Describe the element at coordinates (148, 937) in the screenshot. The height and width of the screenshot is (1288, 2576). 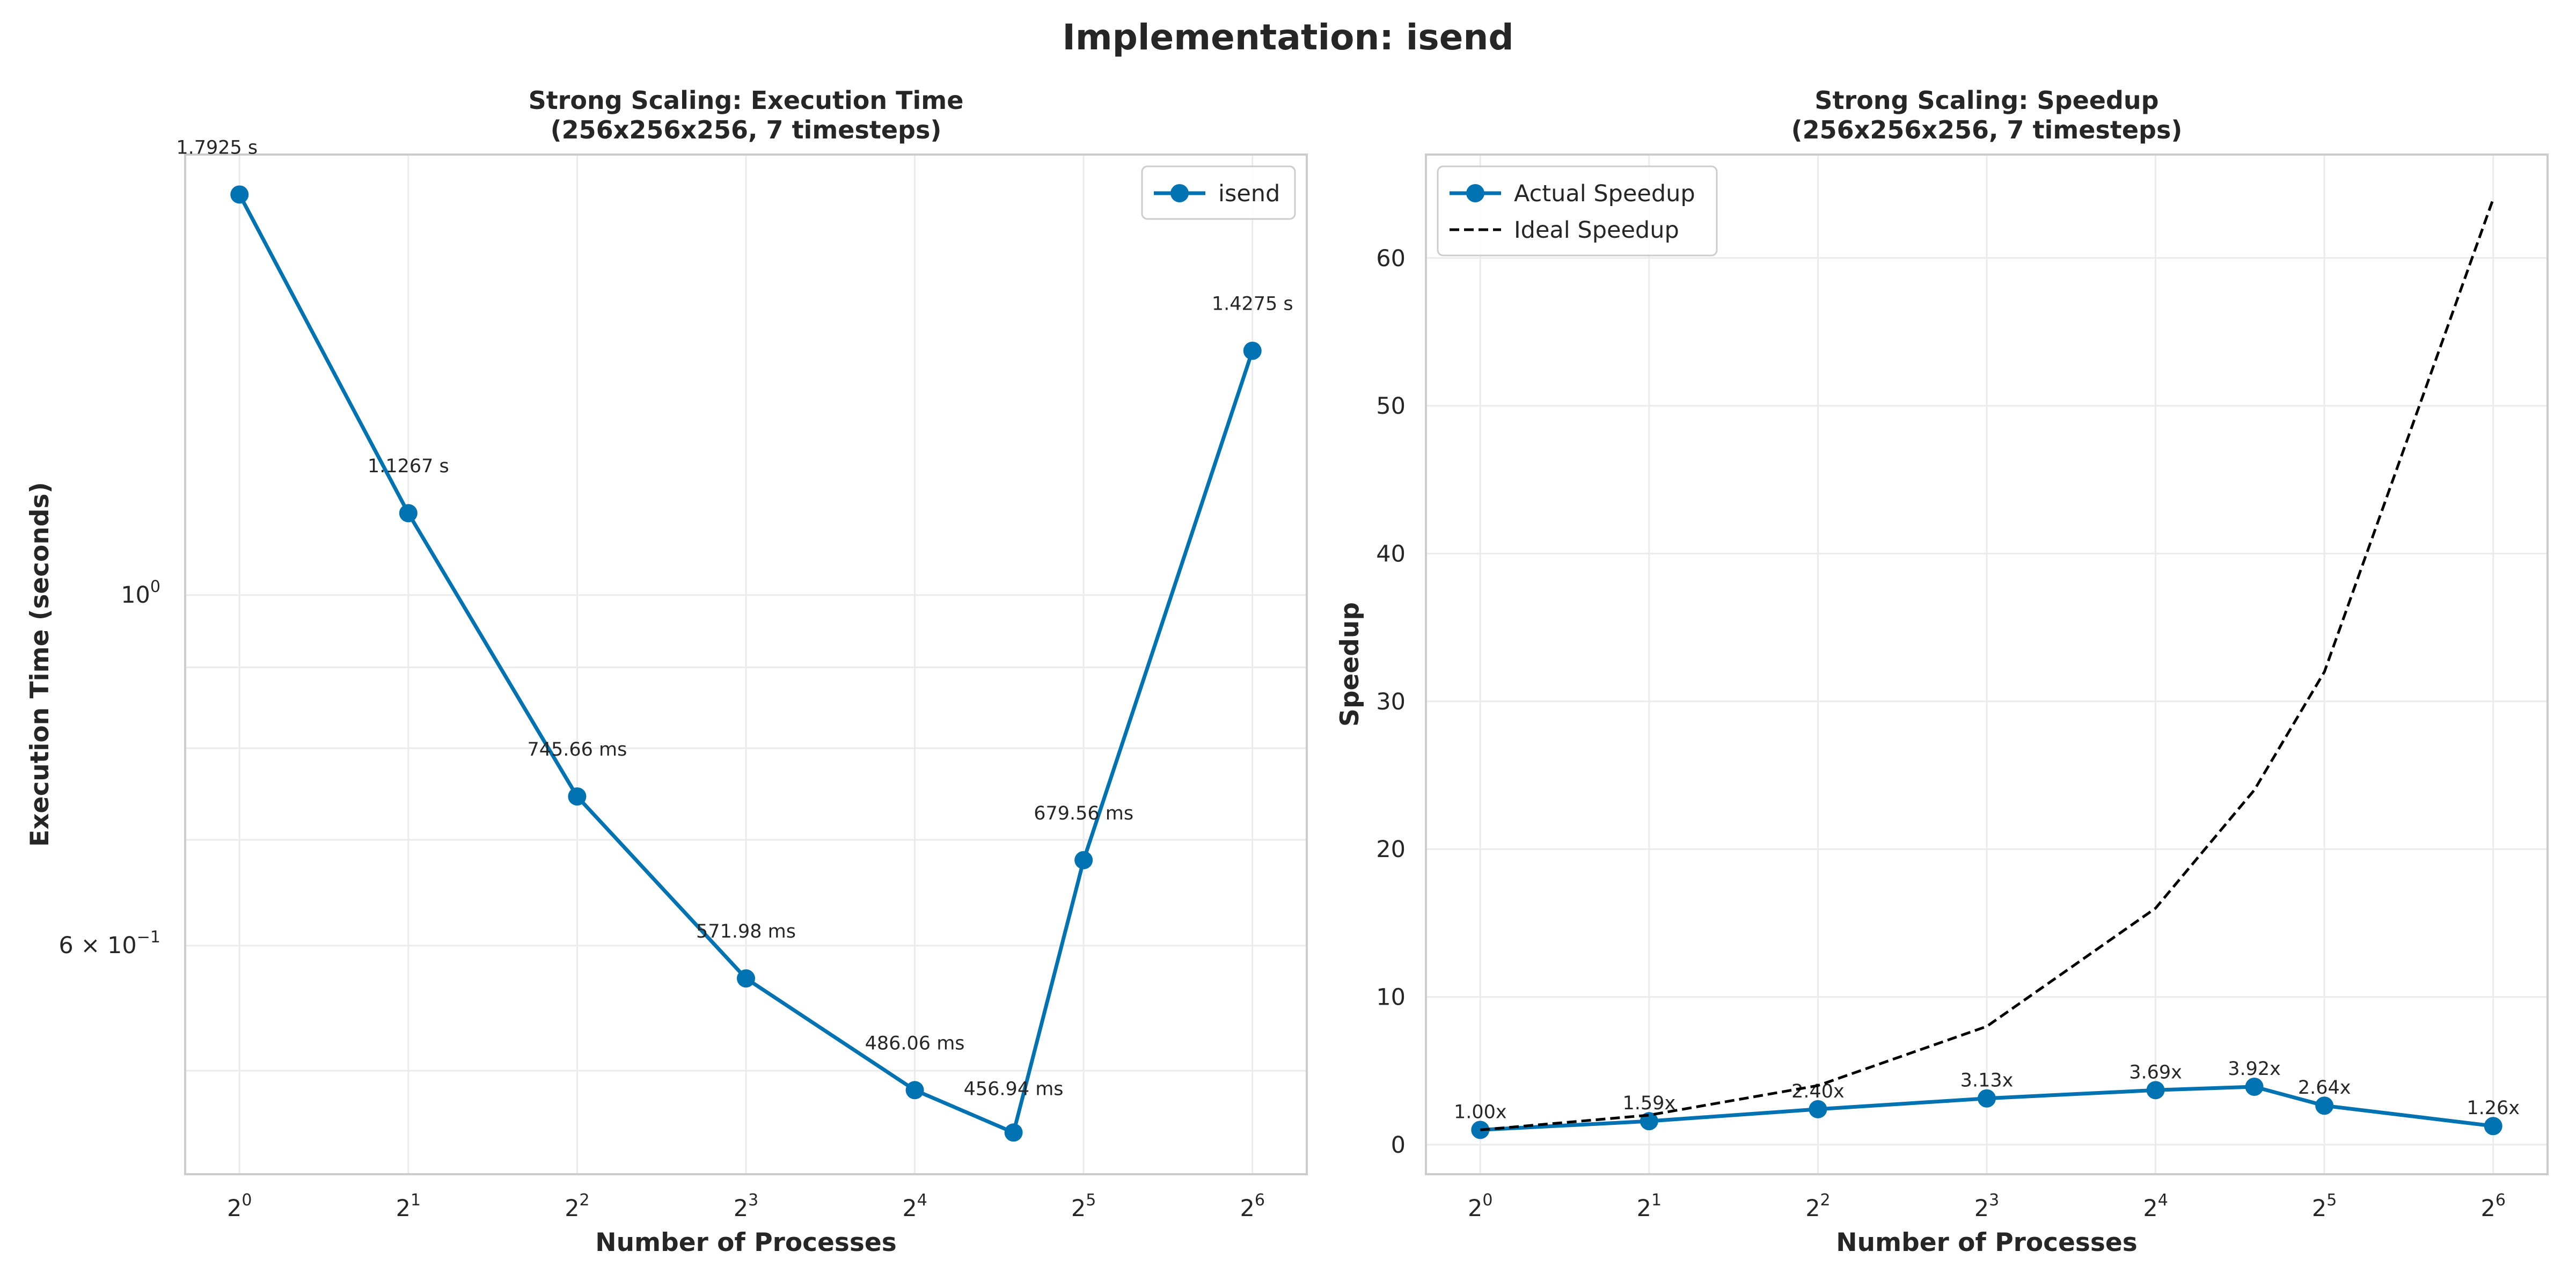
I see `y-tick-exponent: −1` at that location.